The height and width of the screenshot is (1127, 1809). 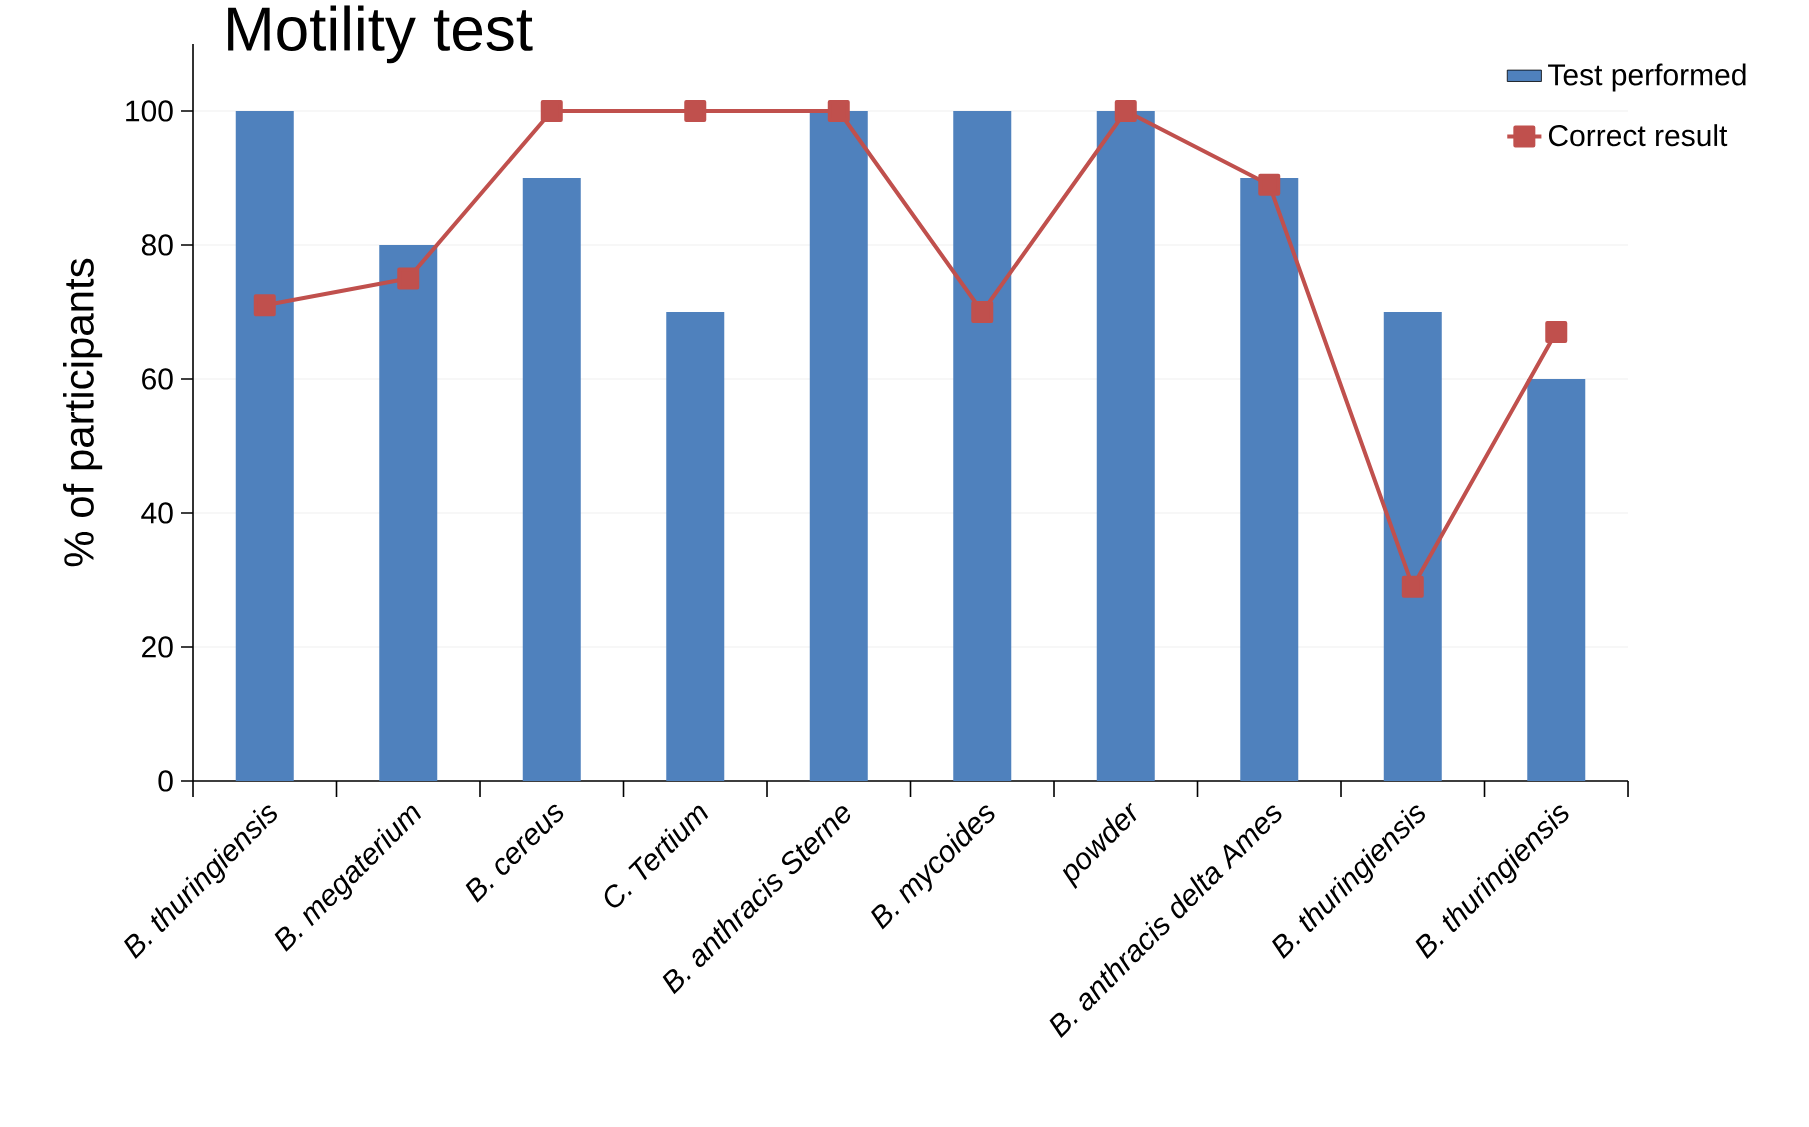 What do you see at coordinates (1638, 135) in the screenshot?
I see `legend-label: Correct result` at bounding box center [1638, 135].